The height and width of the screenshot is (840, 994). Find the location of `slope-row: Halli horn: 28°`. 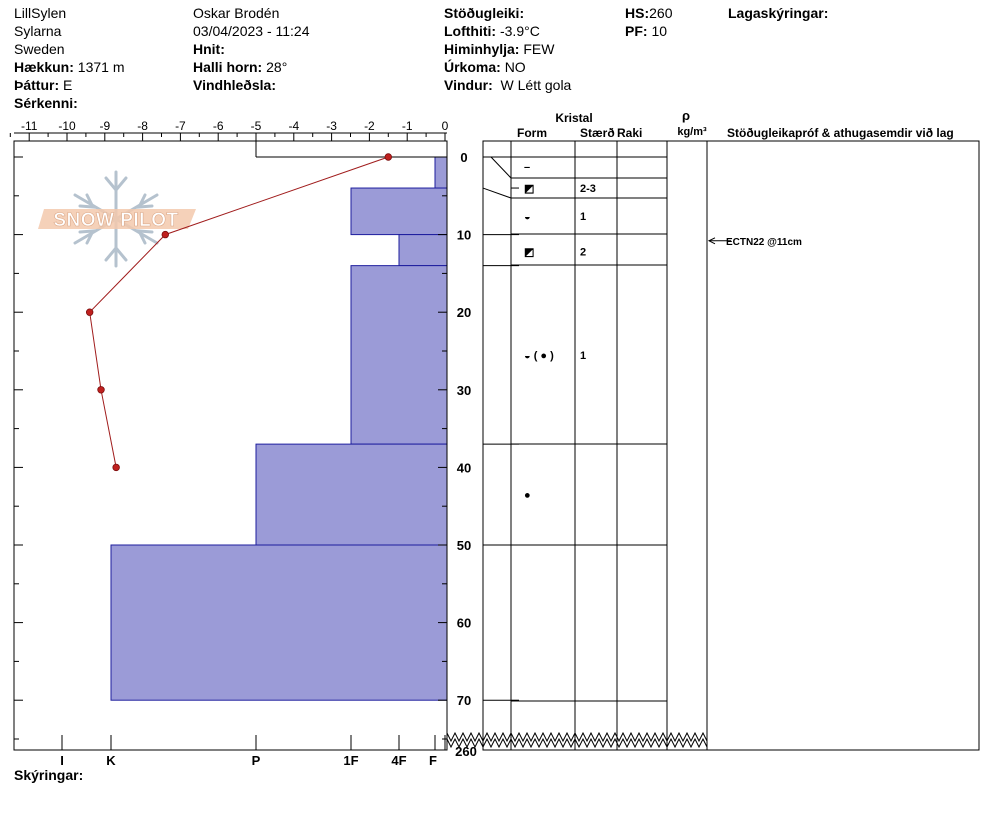

slope-row: Halli horn: 28° is located at coordinates (251, 67).